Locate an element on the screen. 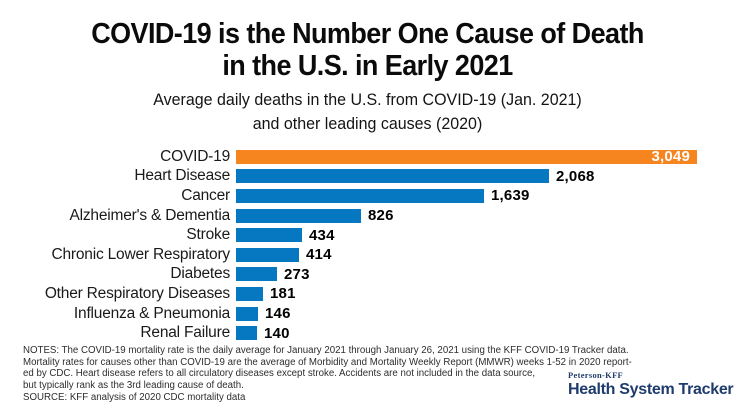 The height and width of the screenshot is (412, 735). category-label: Cancer is located at coordinates (205, 195).